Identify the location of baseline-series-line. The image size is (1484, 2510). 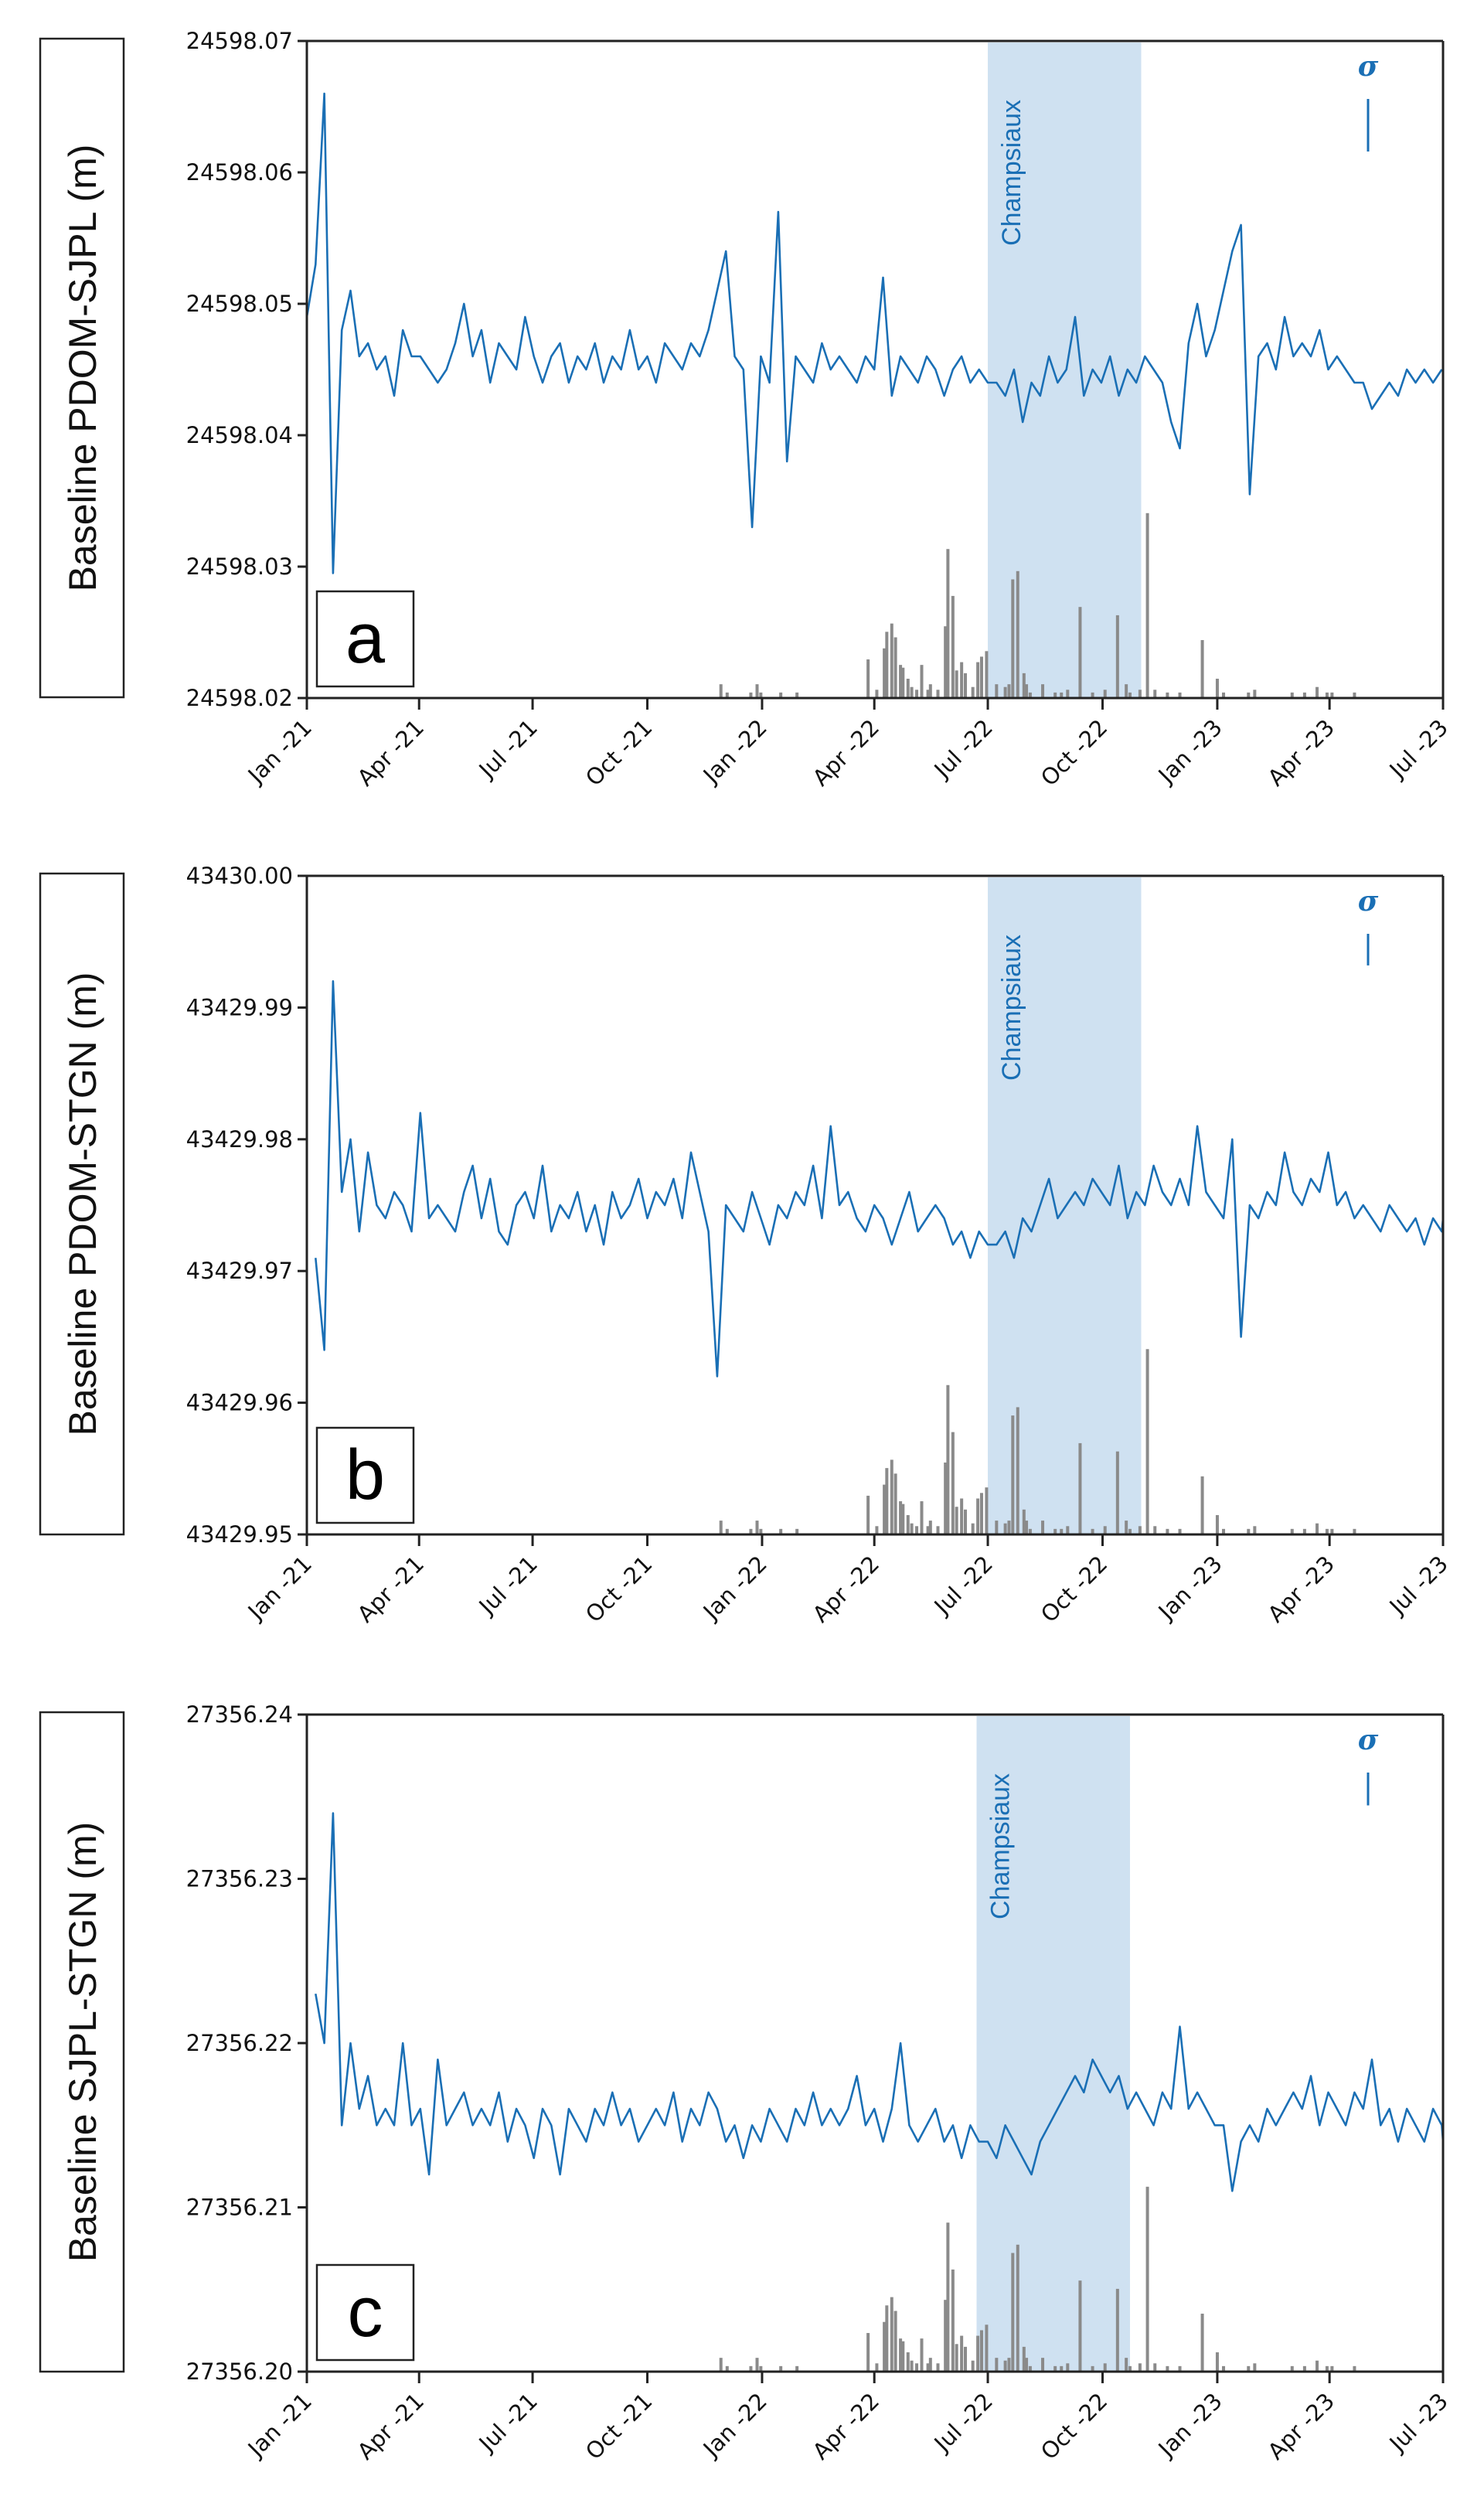
(874, 333).